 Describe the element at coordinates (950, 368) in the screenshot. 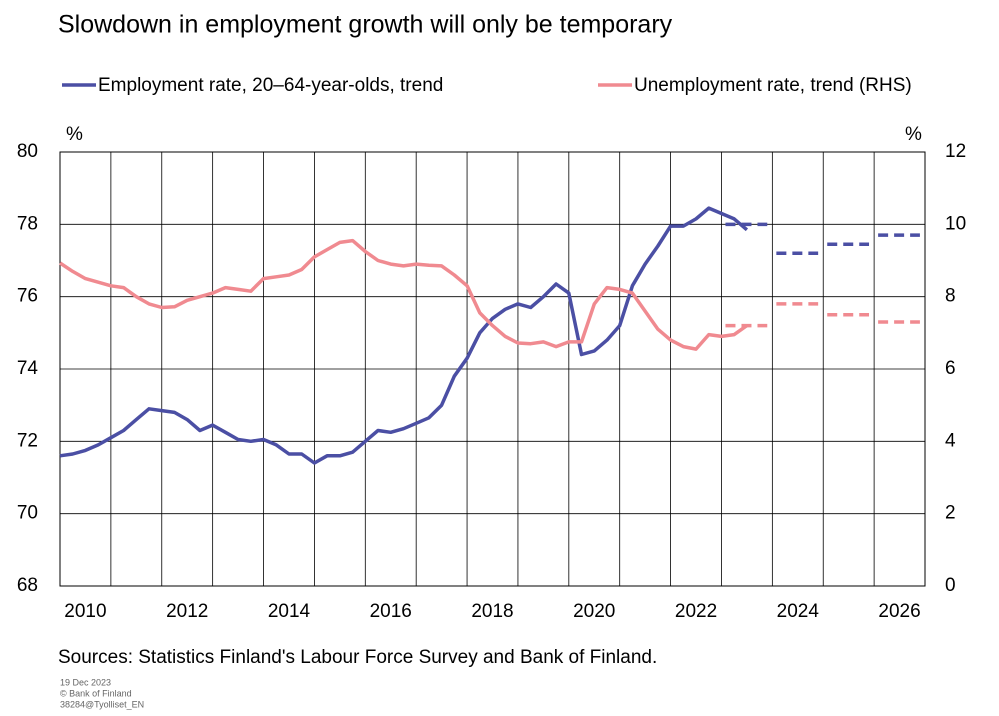

I see `y2-tick-label: 6` at that location.